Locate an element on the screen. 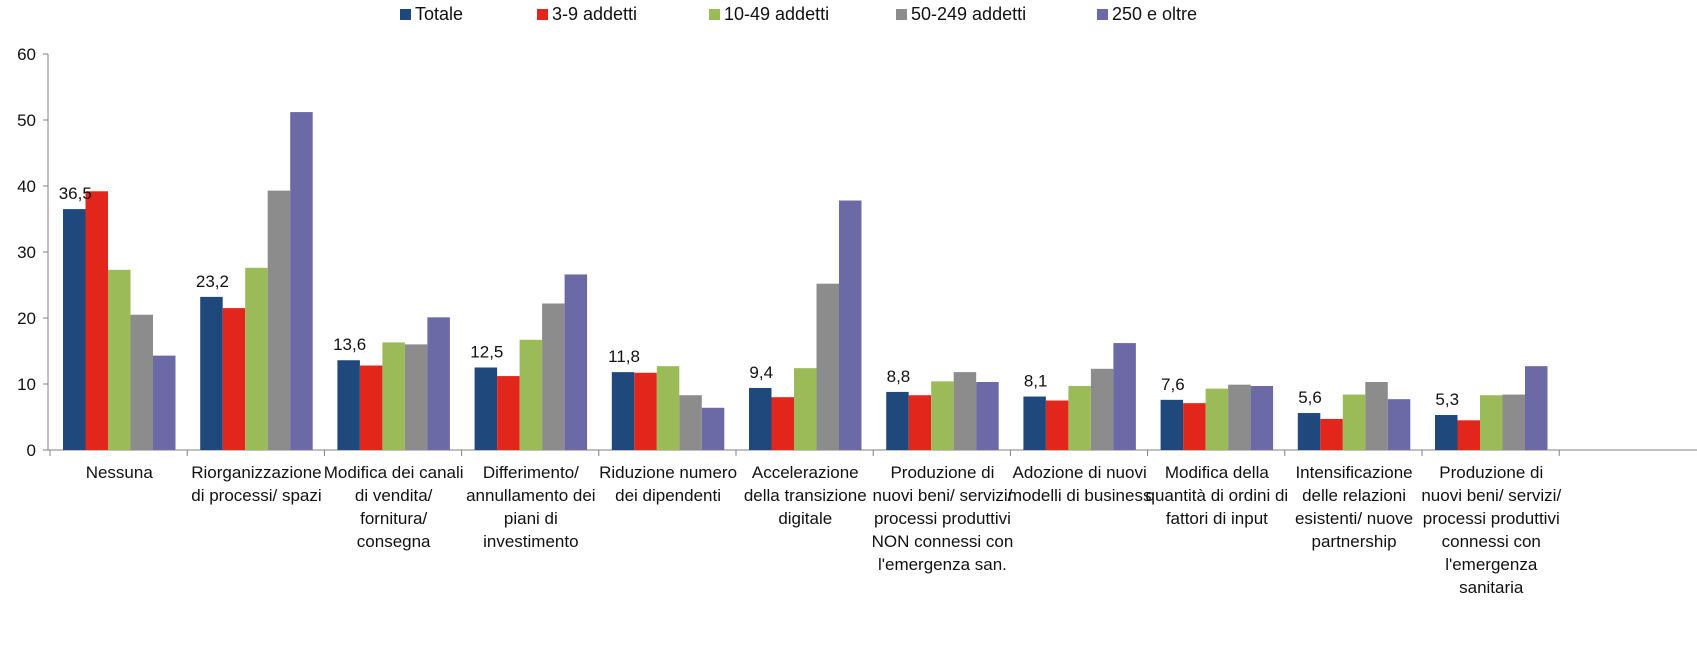 Image resolution: width=1697 pixels, height=645 pixels. category-label-line: Modifica della is located at coordinates (1217, 472).